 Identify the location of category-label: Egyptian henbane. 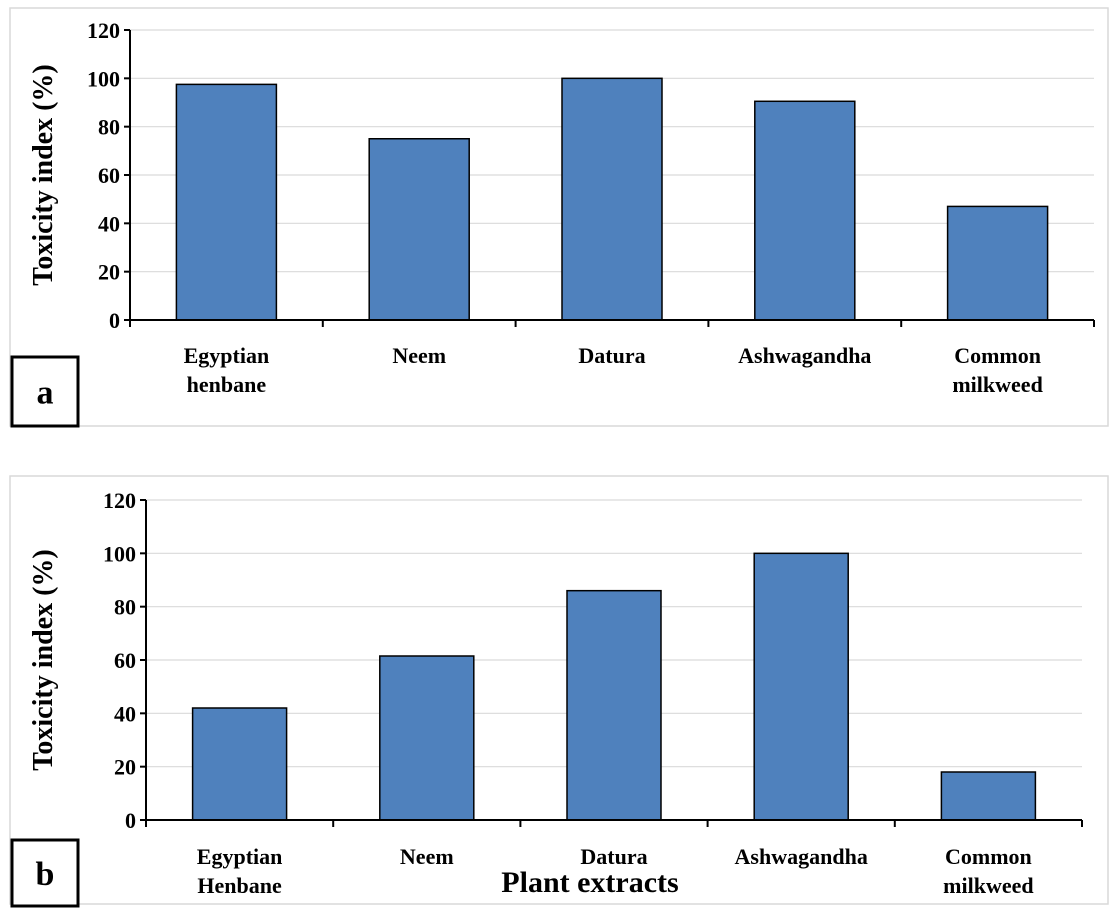
(227, 370).